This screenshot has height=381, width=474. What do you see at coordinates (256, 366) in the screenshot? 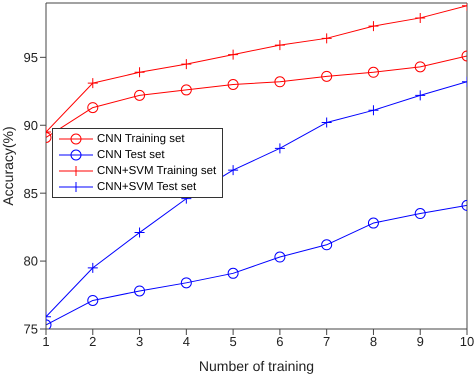
I see `x-axis-title: Number of training` at bounding box center [256, 366].